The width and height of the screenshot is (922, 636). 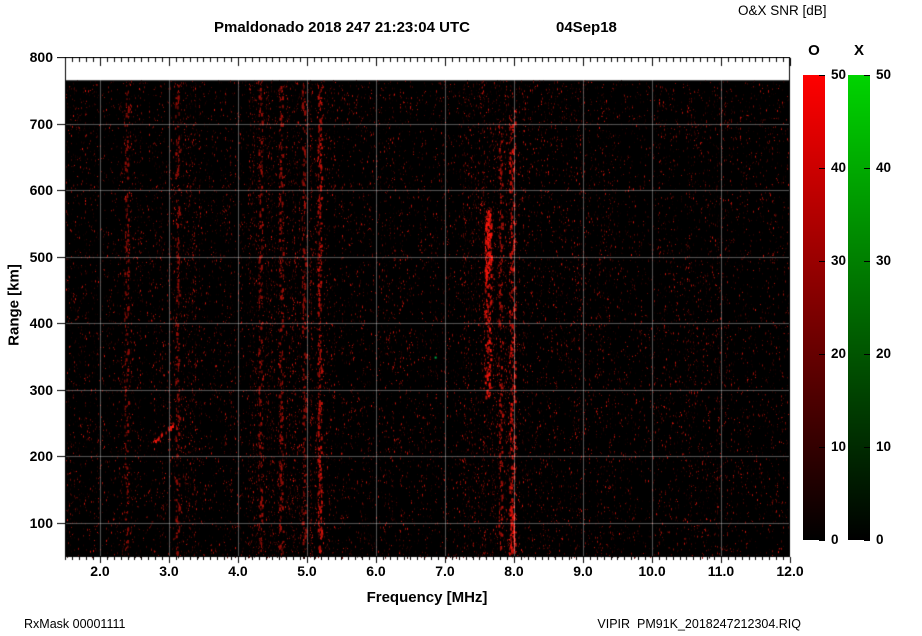 What do you see at coordinates (782, 10) in the screenshot?
I see `colorbar-title: O&X SNR [dB]` at bounding box center [782, 10].